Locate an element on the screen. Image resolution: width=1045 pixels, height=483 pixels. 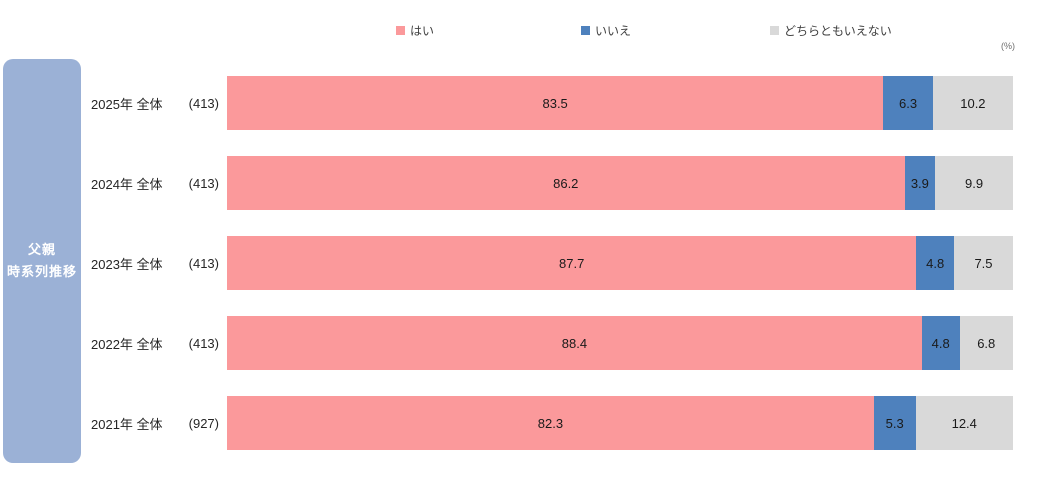
segment-value: 3.9 is located at coordinates (919, 183).